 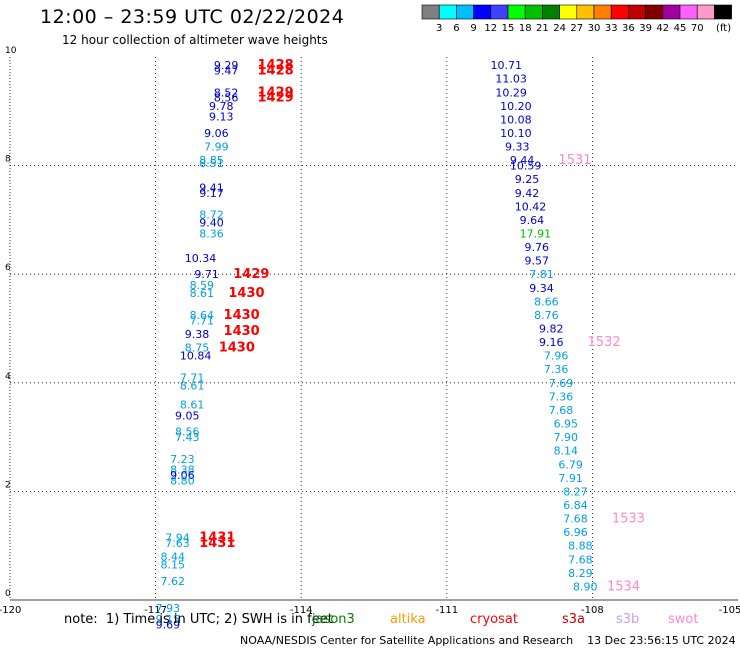 I want to click on data-point-label: 7.68, so click(x=580, y=559).